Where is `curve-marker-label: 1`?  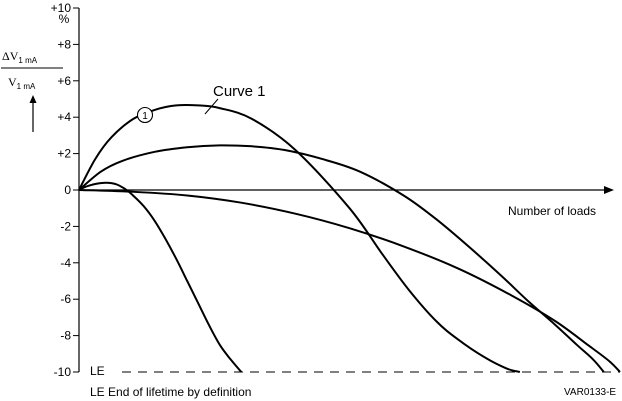 curve-marker-label: 1 is located at coordinates (145, 116).